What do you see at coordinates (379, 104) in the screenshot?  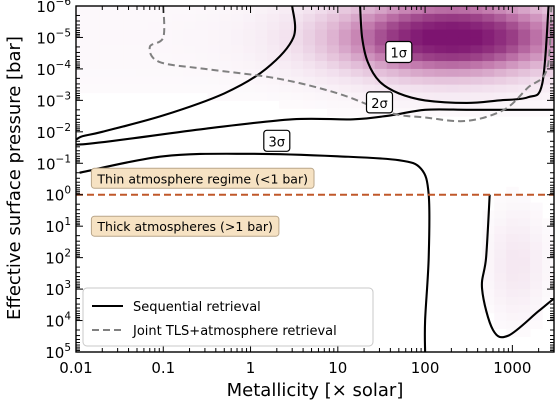 I see `sequential-2sigma-label: 2σ` at bounding box center [379, 104].